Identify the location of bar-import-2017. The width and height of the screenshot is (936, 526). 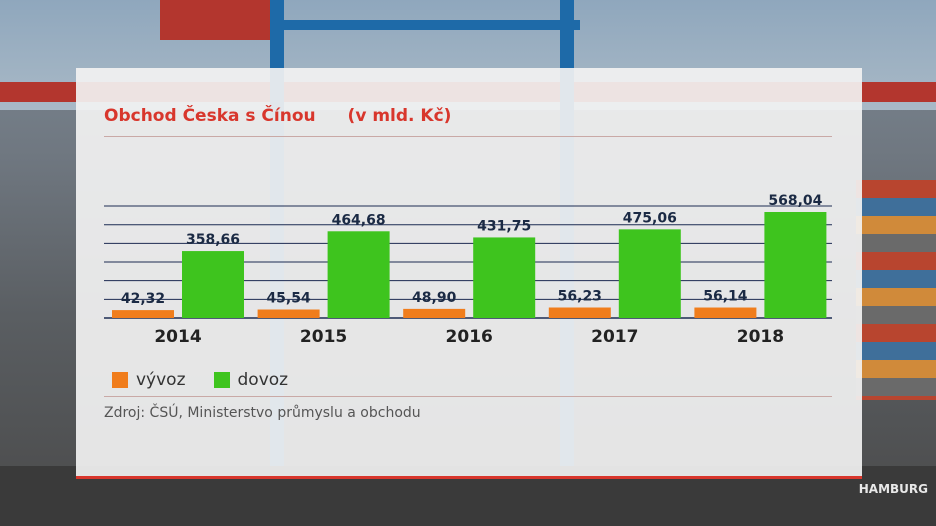
(649, 273).